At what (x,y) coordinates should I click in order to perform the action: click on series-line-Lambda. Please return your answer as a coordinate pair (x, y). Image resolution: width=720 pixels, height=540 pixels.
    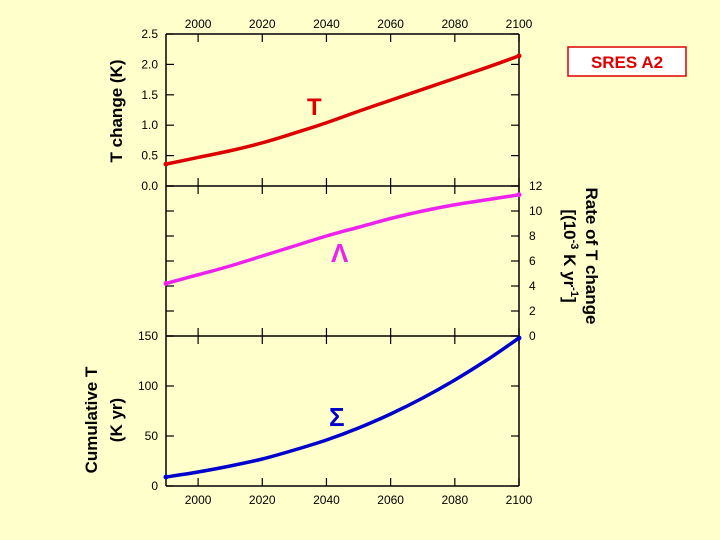
    Looking at the image, I should click on (342, 239).